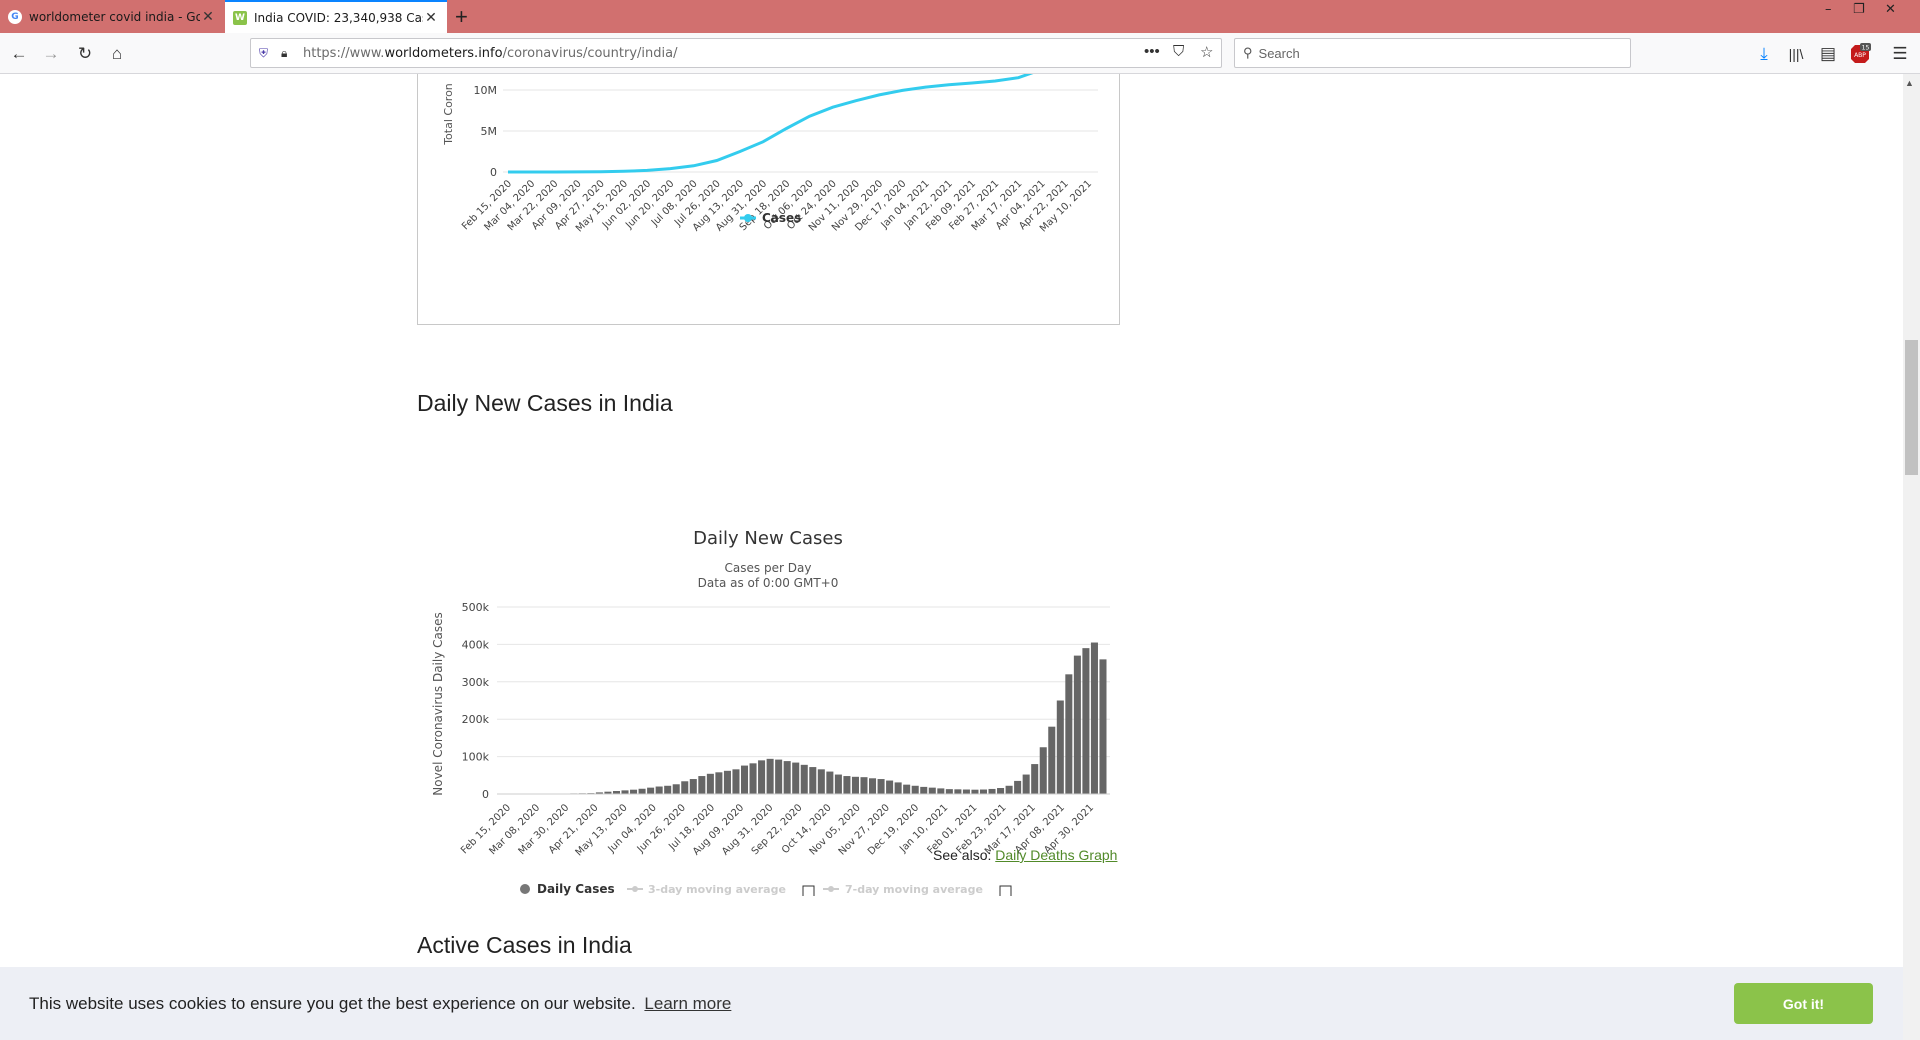  What do you see at coordinates (85, 53) in the screenshot?
I see `reload-icon: ↻` at bounding box center [85, 53].